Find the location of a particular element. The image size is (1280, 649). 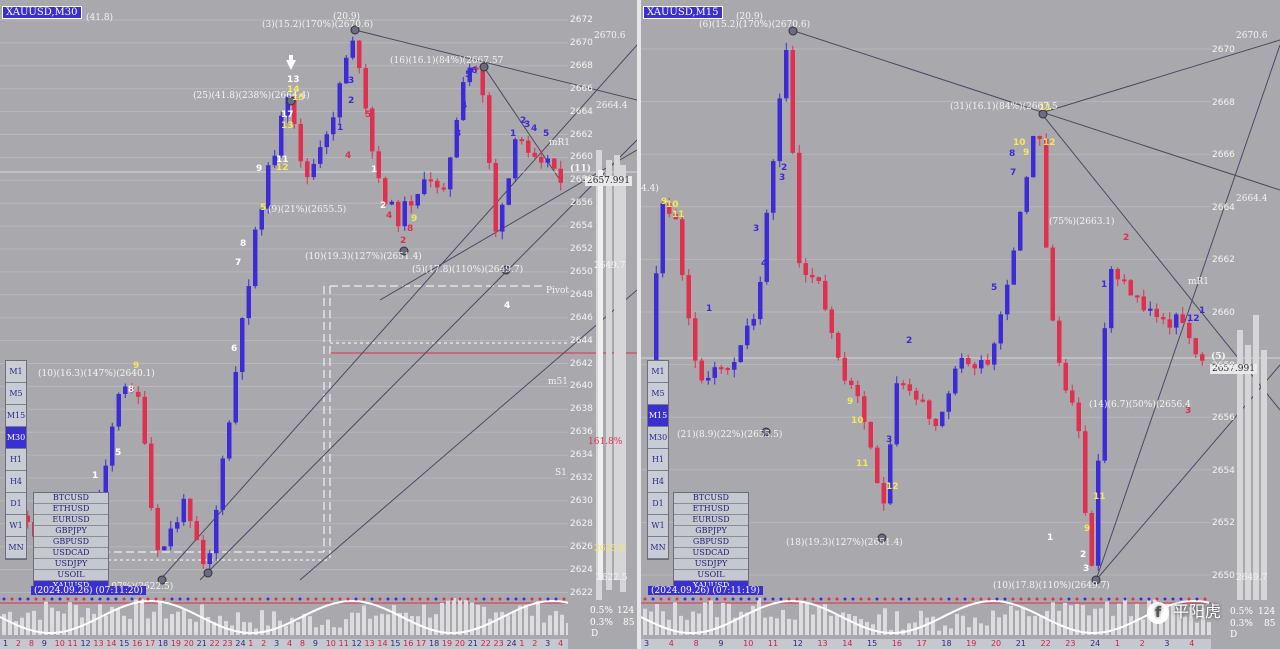

pane-divider is located at coordinates (639, 324).